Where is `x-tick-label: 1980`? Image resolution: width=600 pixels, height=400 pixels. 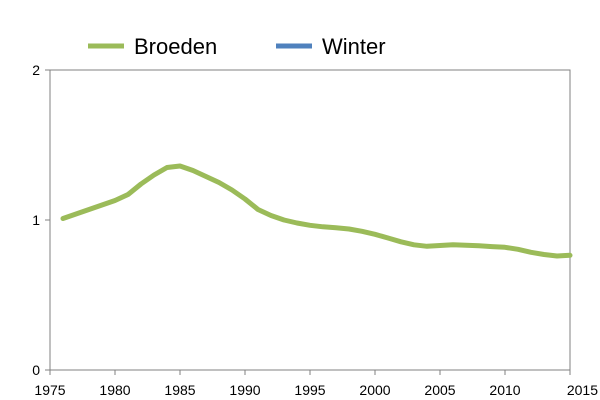
x-tick-label: 1980 is located at coordinates (114, 390).